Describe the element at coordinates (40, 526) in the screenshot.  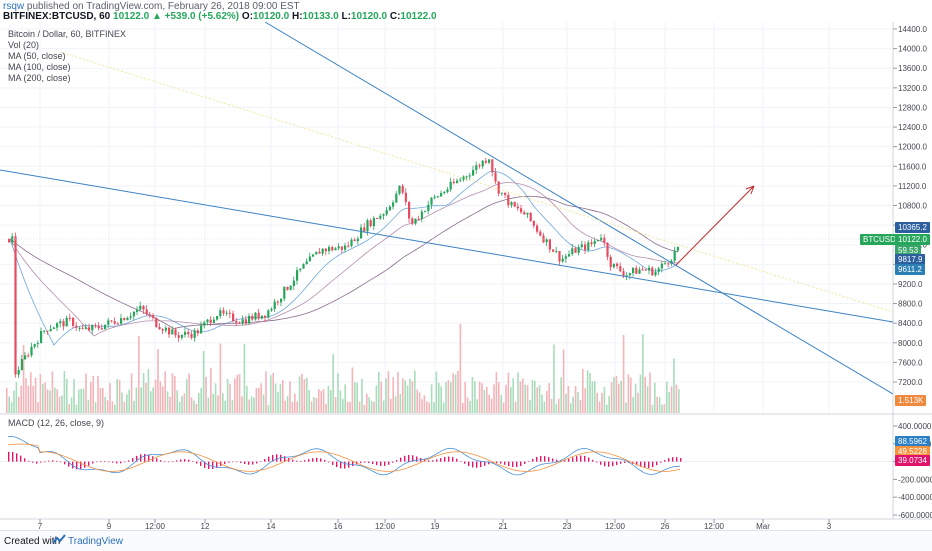
I see `time-tick-label: 7` at that location.